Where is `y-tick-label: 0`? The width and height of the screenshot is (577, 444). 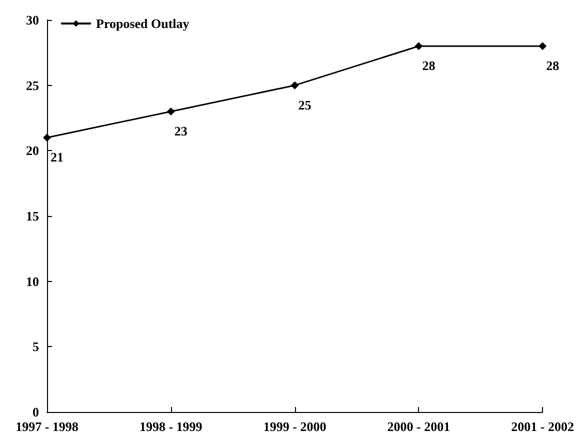
y-tick-label: 0 is located at coordinates (35, 412).